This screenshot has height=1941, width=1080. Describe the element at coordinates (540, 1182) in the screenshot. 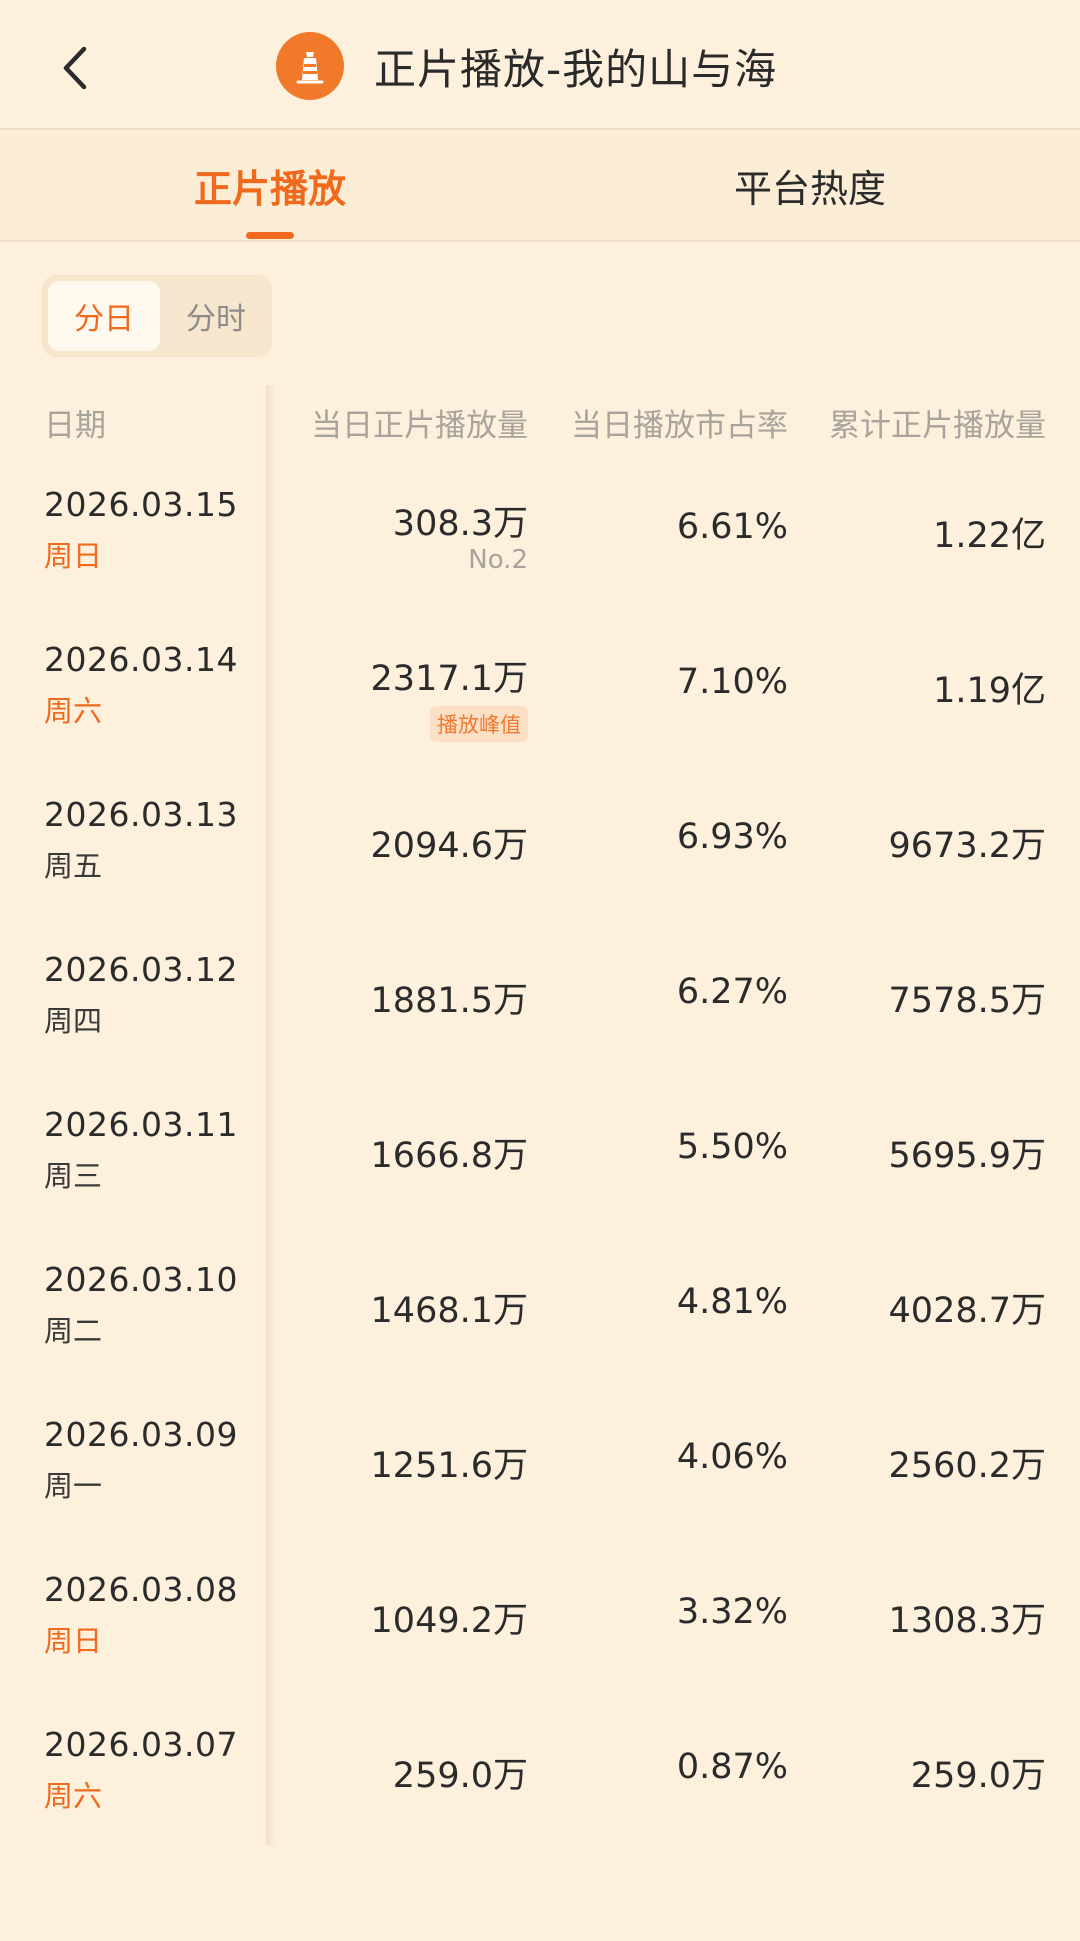

I see `table-row: 2026.03.11 周三 1666.8万 5.50% 5695.9万` at that location.